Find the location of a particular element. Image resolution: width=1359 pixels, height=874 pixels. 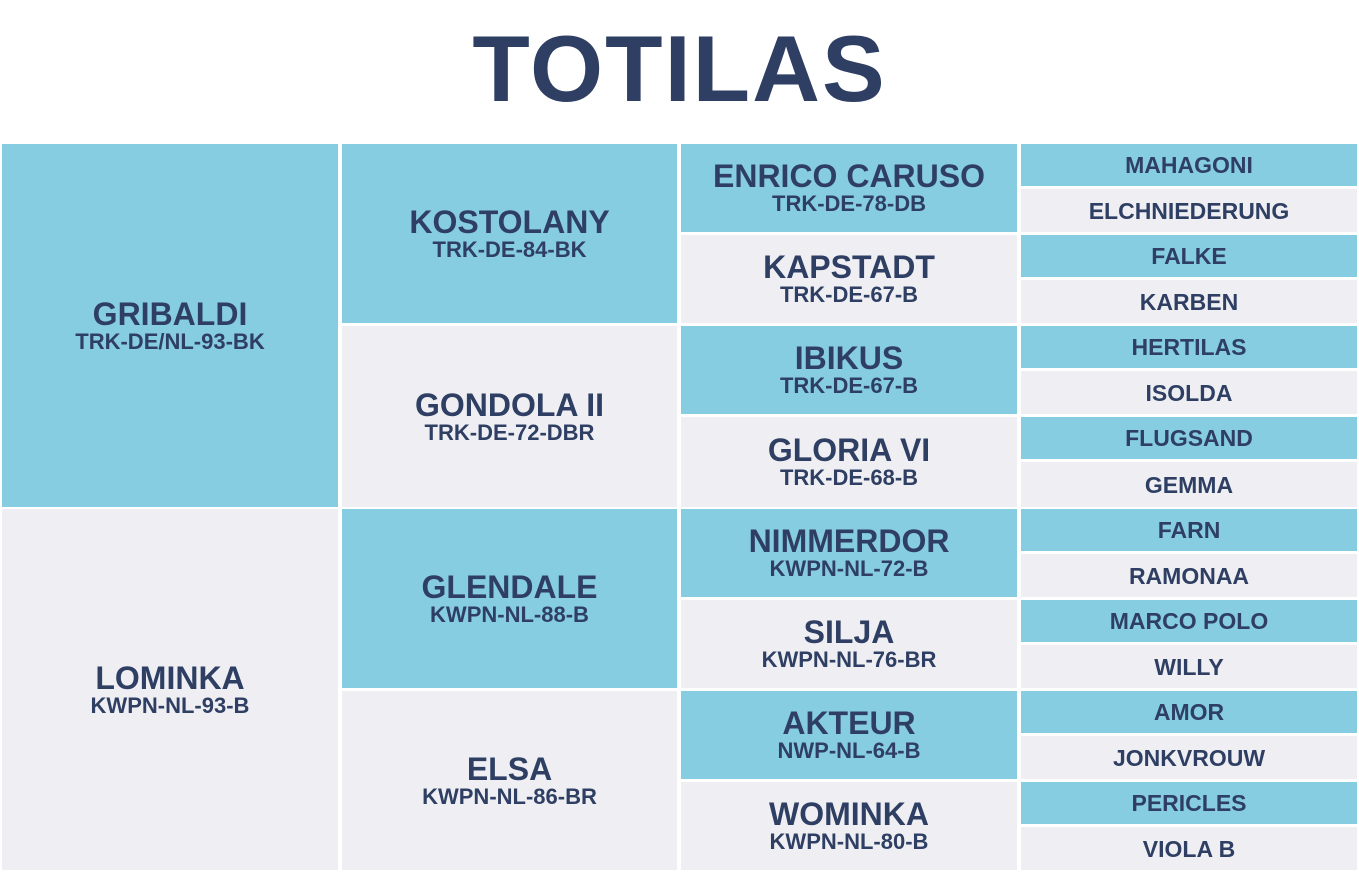

sire-sire-name: KOSTOLANY is located at coordinates (509, 221).